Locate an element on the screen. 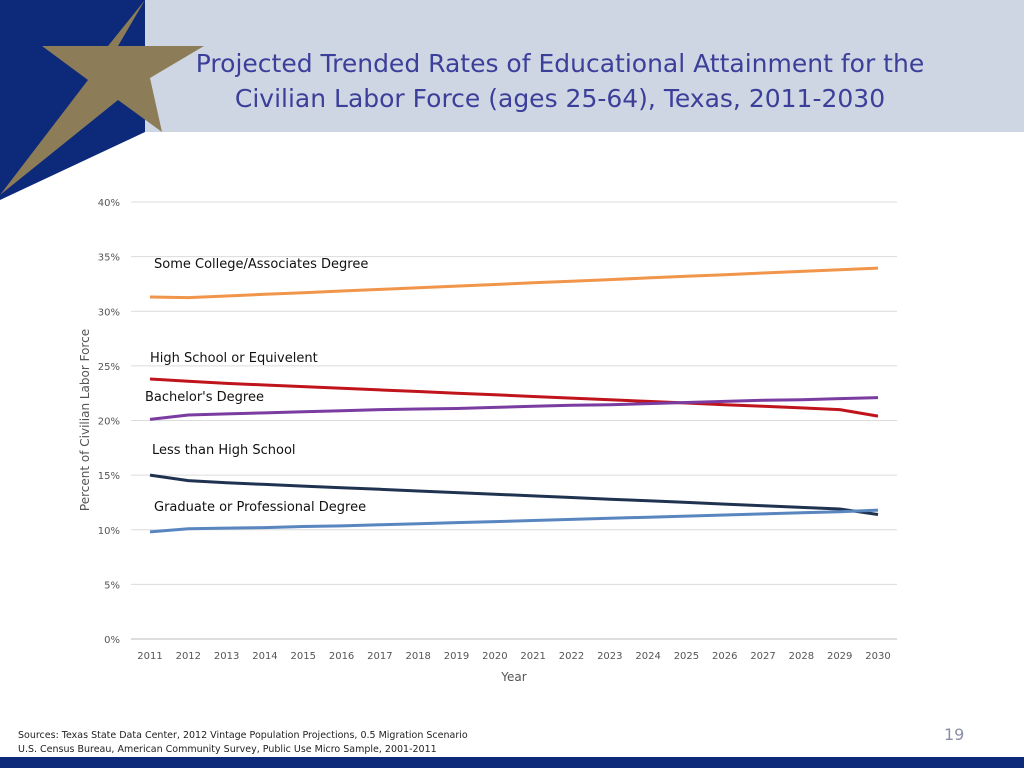 Image resolution: width=1024 pixels, height=768 pixels. x-tick-label: 2024 is located at coordinates (647, 656).